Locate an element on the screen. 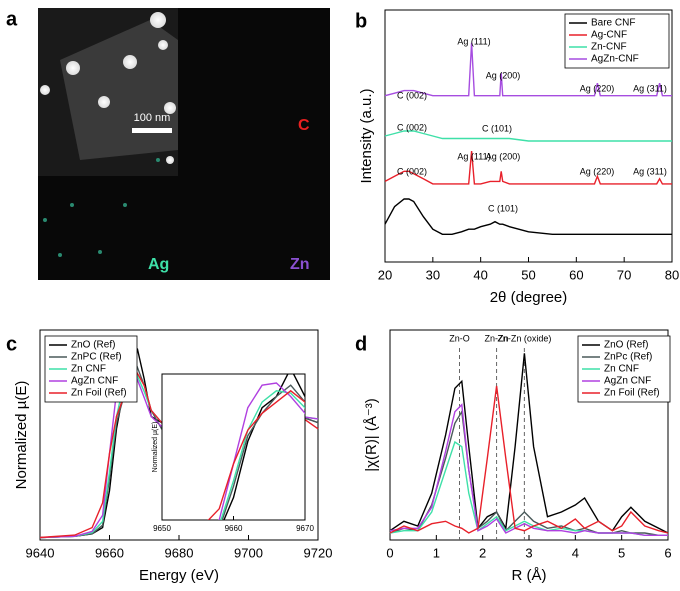 The image size is (680, 591). x-tick-label: 9720 is located at coordinates (318, 552).